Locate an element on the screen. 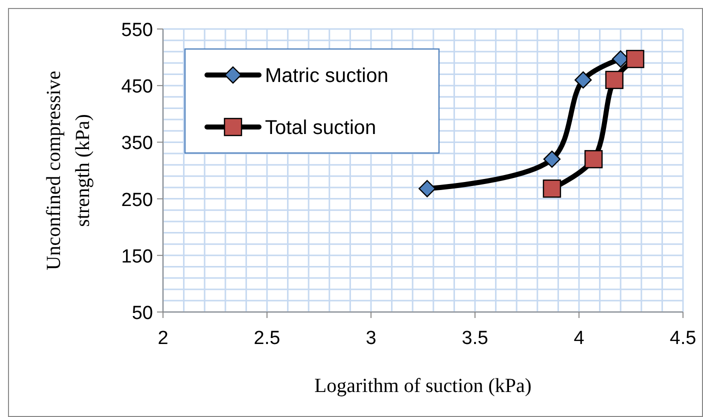  legend-label: Total suction is located at coordinates (320, 128).